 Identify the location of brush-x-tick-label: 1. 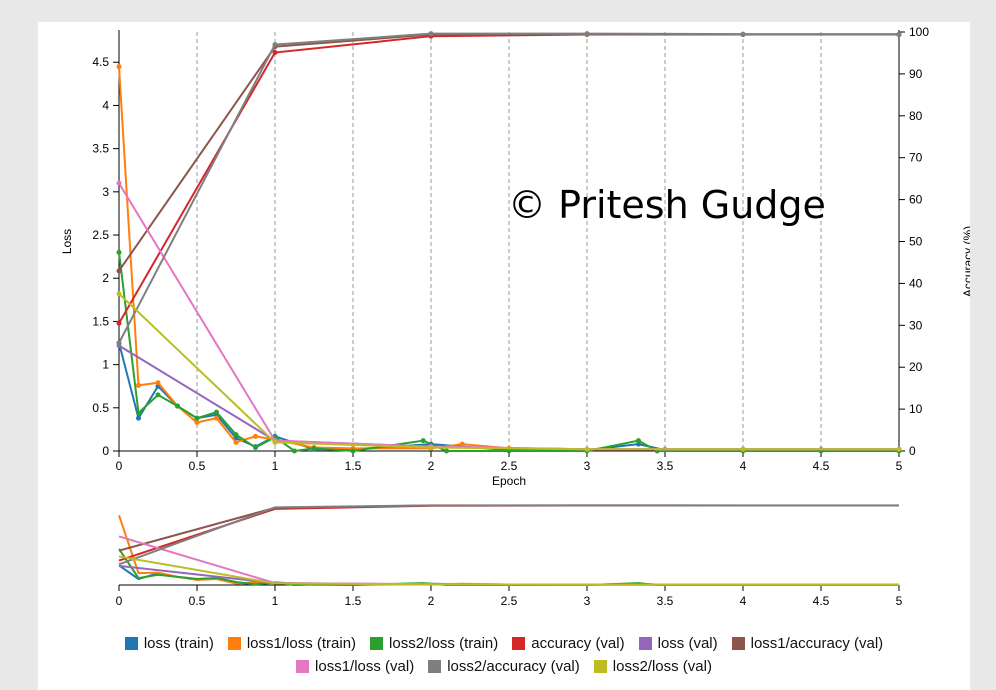
(275, 601).